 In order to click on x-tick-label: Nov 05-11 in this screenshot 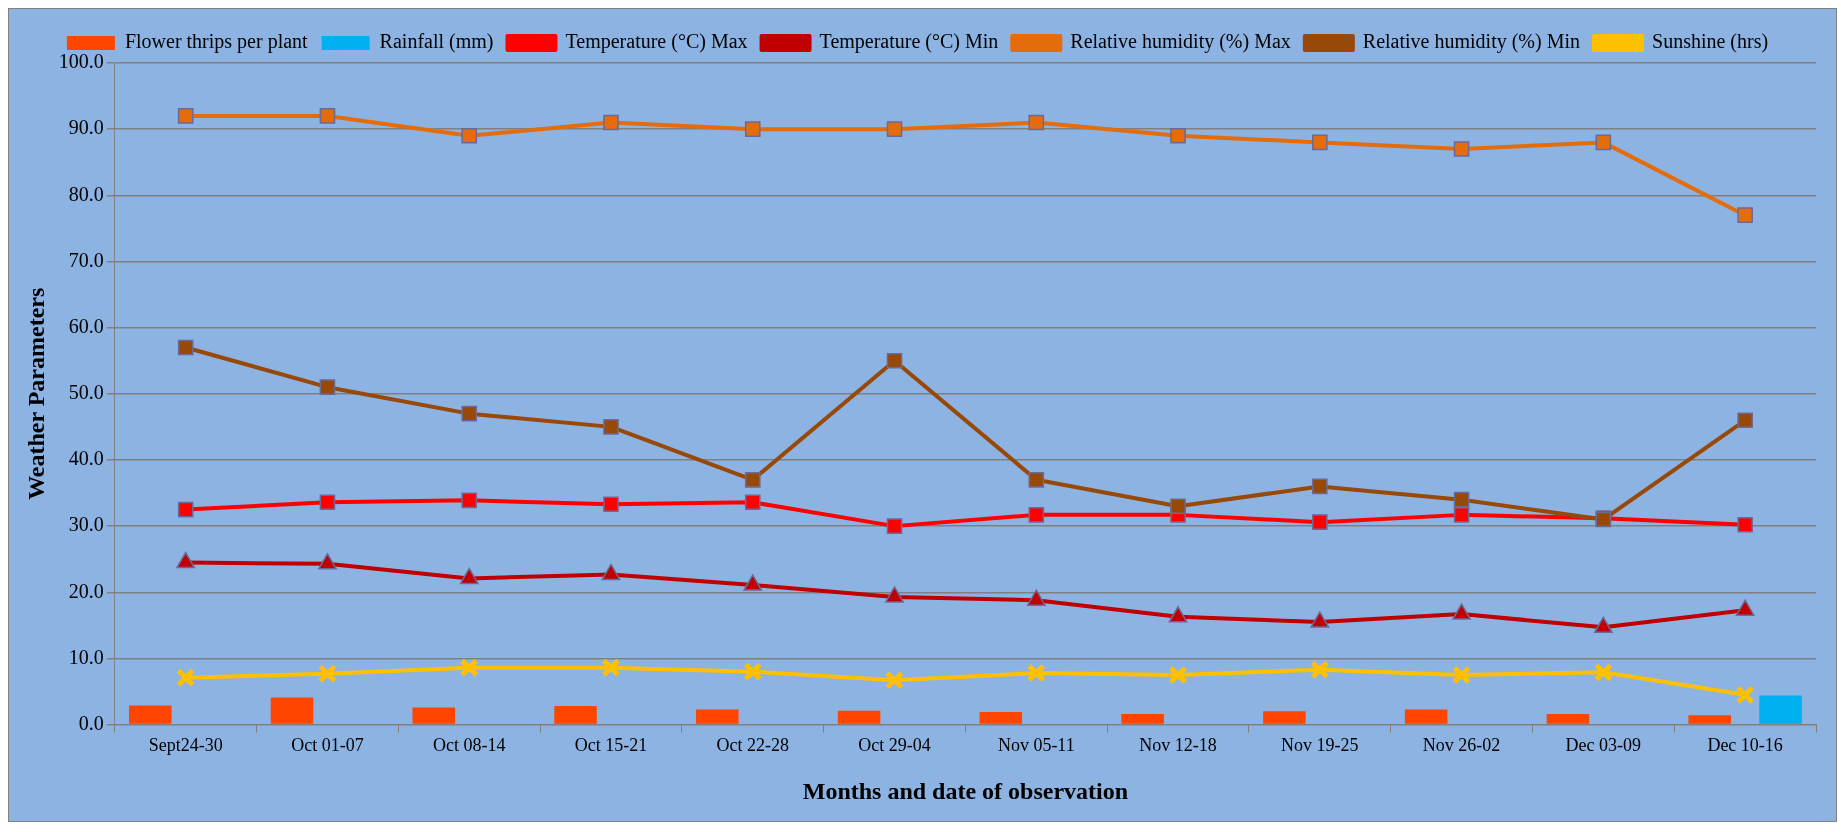, I will do `click(1036, 745)`.